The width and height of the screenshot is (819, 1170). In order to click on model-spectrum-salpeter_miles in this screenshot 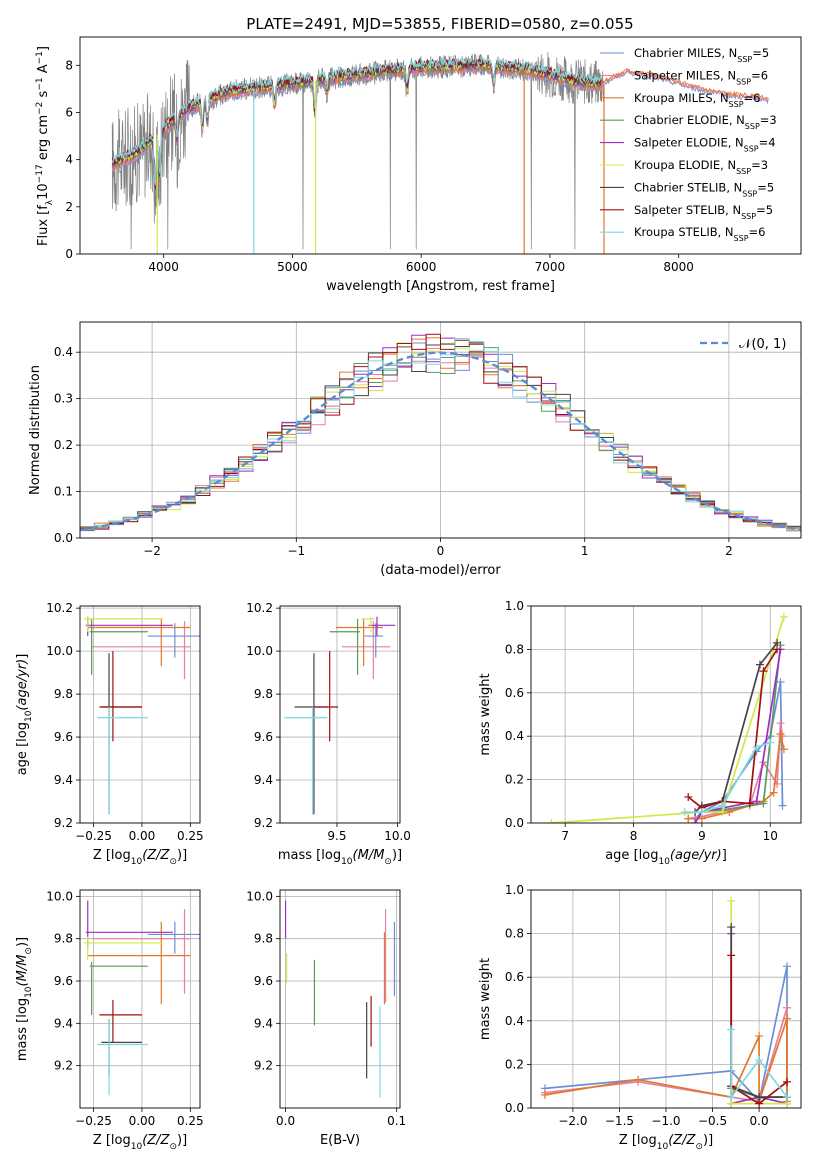, I will do `click(440, 127)`.